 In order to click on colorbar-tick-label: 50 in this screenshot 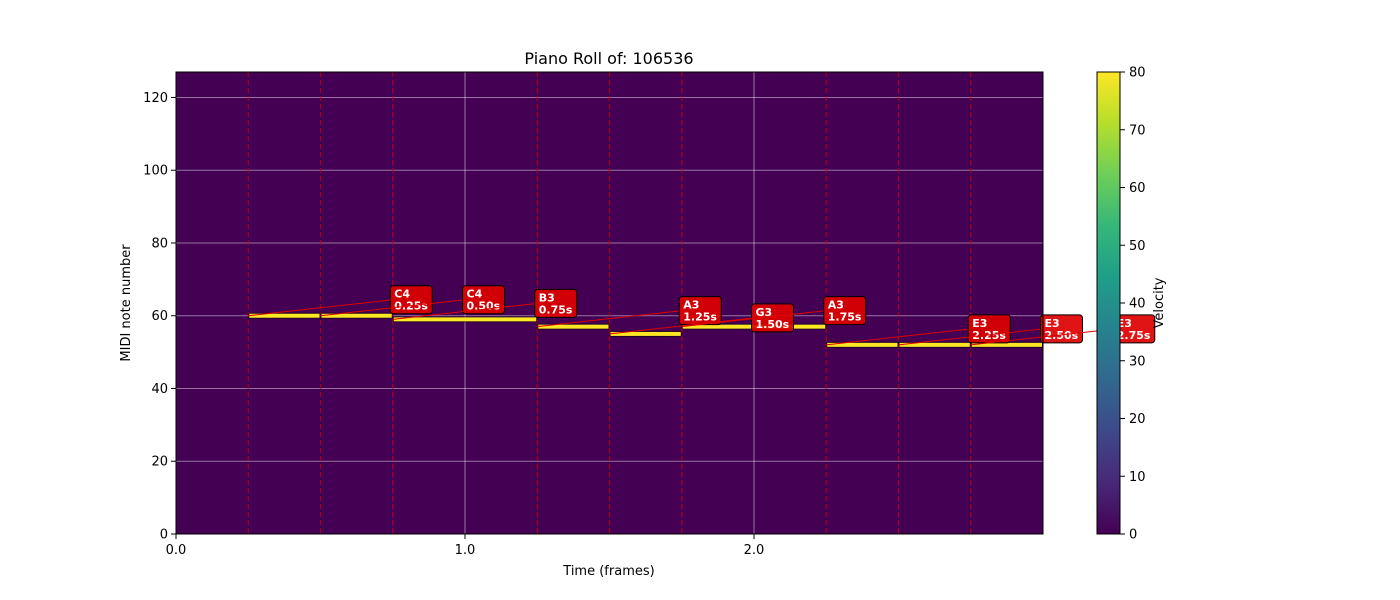, I will do `click(1137, 246)`.